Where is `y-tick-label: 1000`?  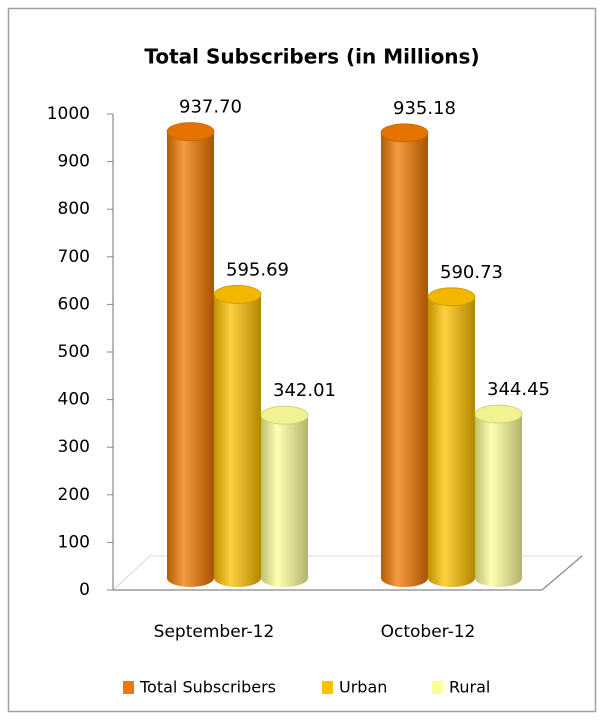
y-tick-label: 1000 is located at coordinates (68, 114).